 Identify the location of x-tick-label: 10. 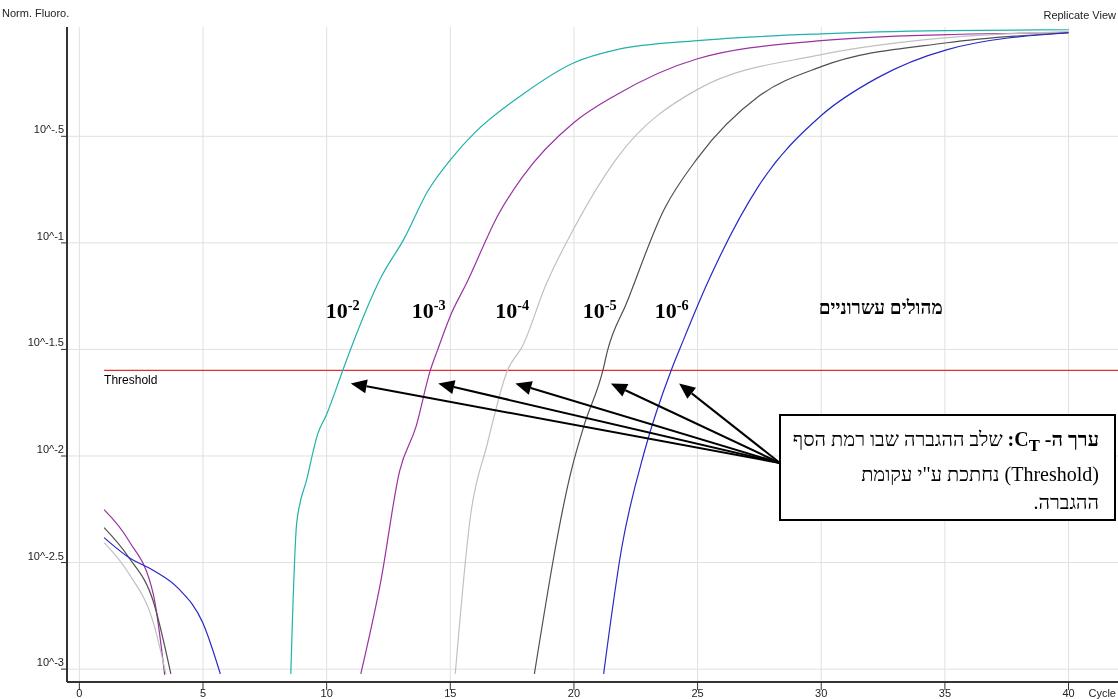
(326, 693).